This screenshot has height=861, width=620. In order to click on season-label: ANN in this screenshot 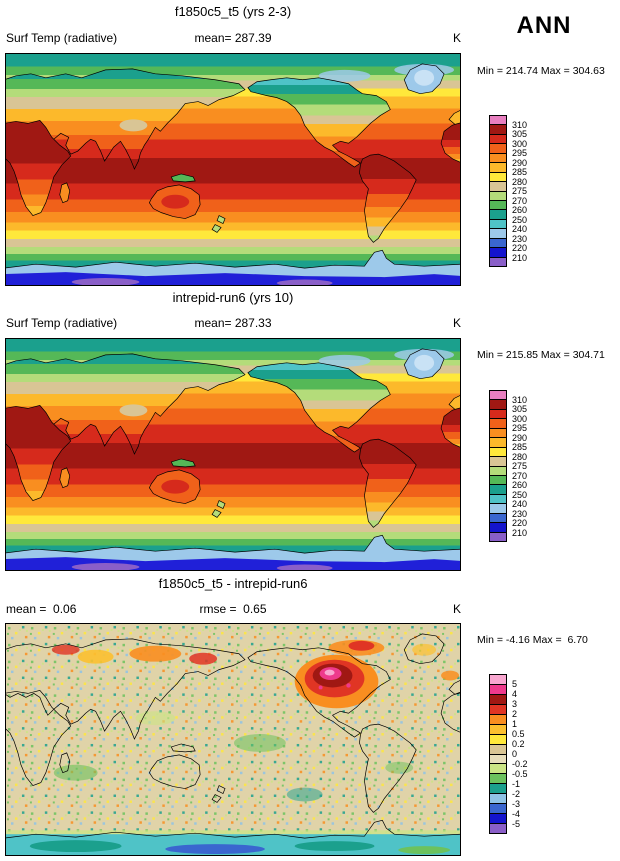, I will do `click(544, 25)`.